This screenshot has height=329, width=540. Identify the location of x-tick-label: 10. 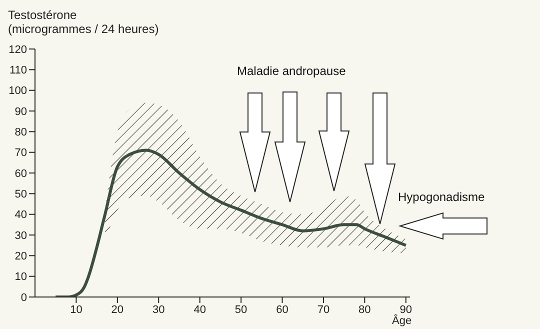
(76, 310).